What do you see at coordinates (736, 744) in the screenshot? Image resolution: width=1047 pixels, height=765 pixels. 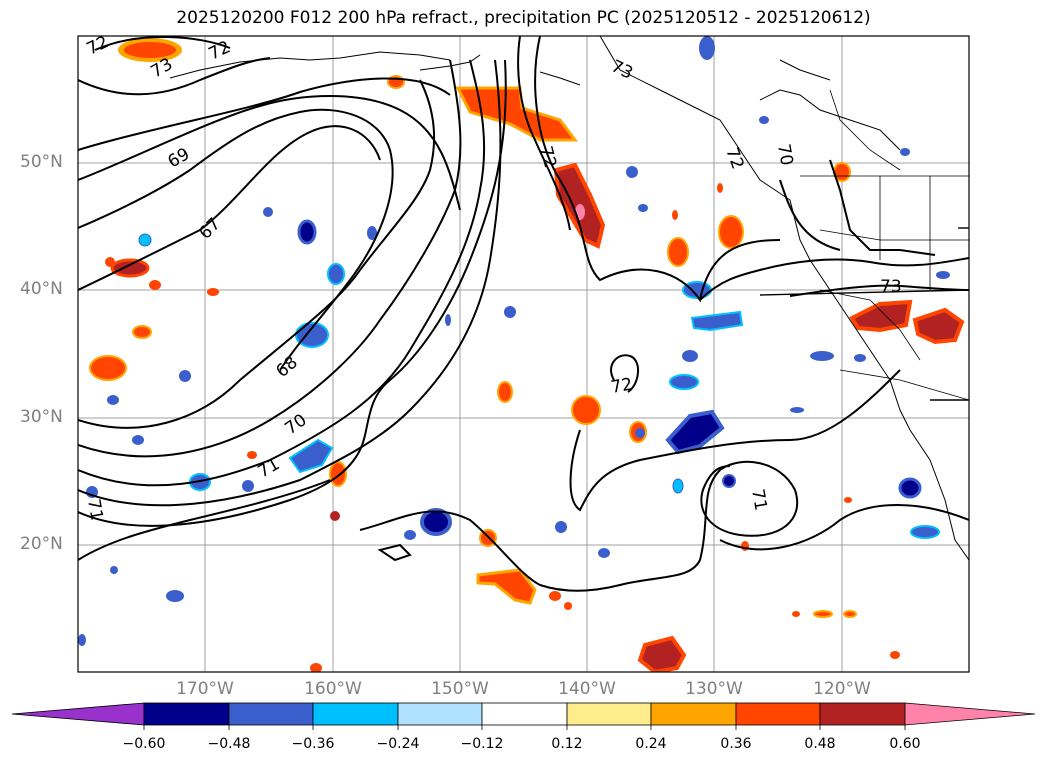 I see `colorbar-tick-label: 0.36` at bounding box center [736, 744].